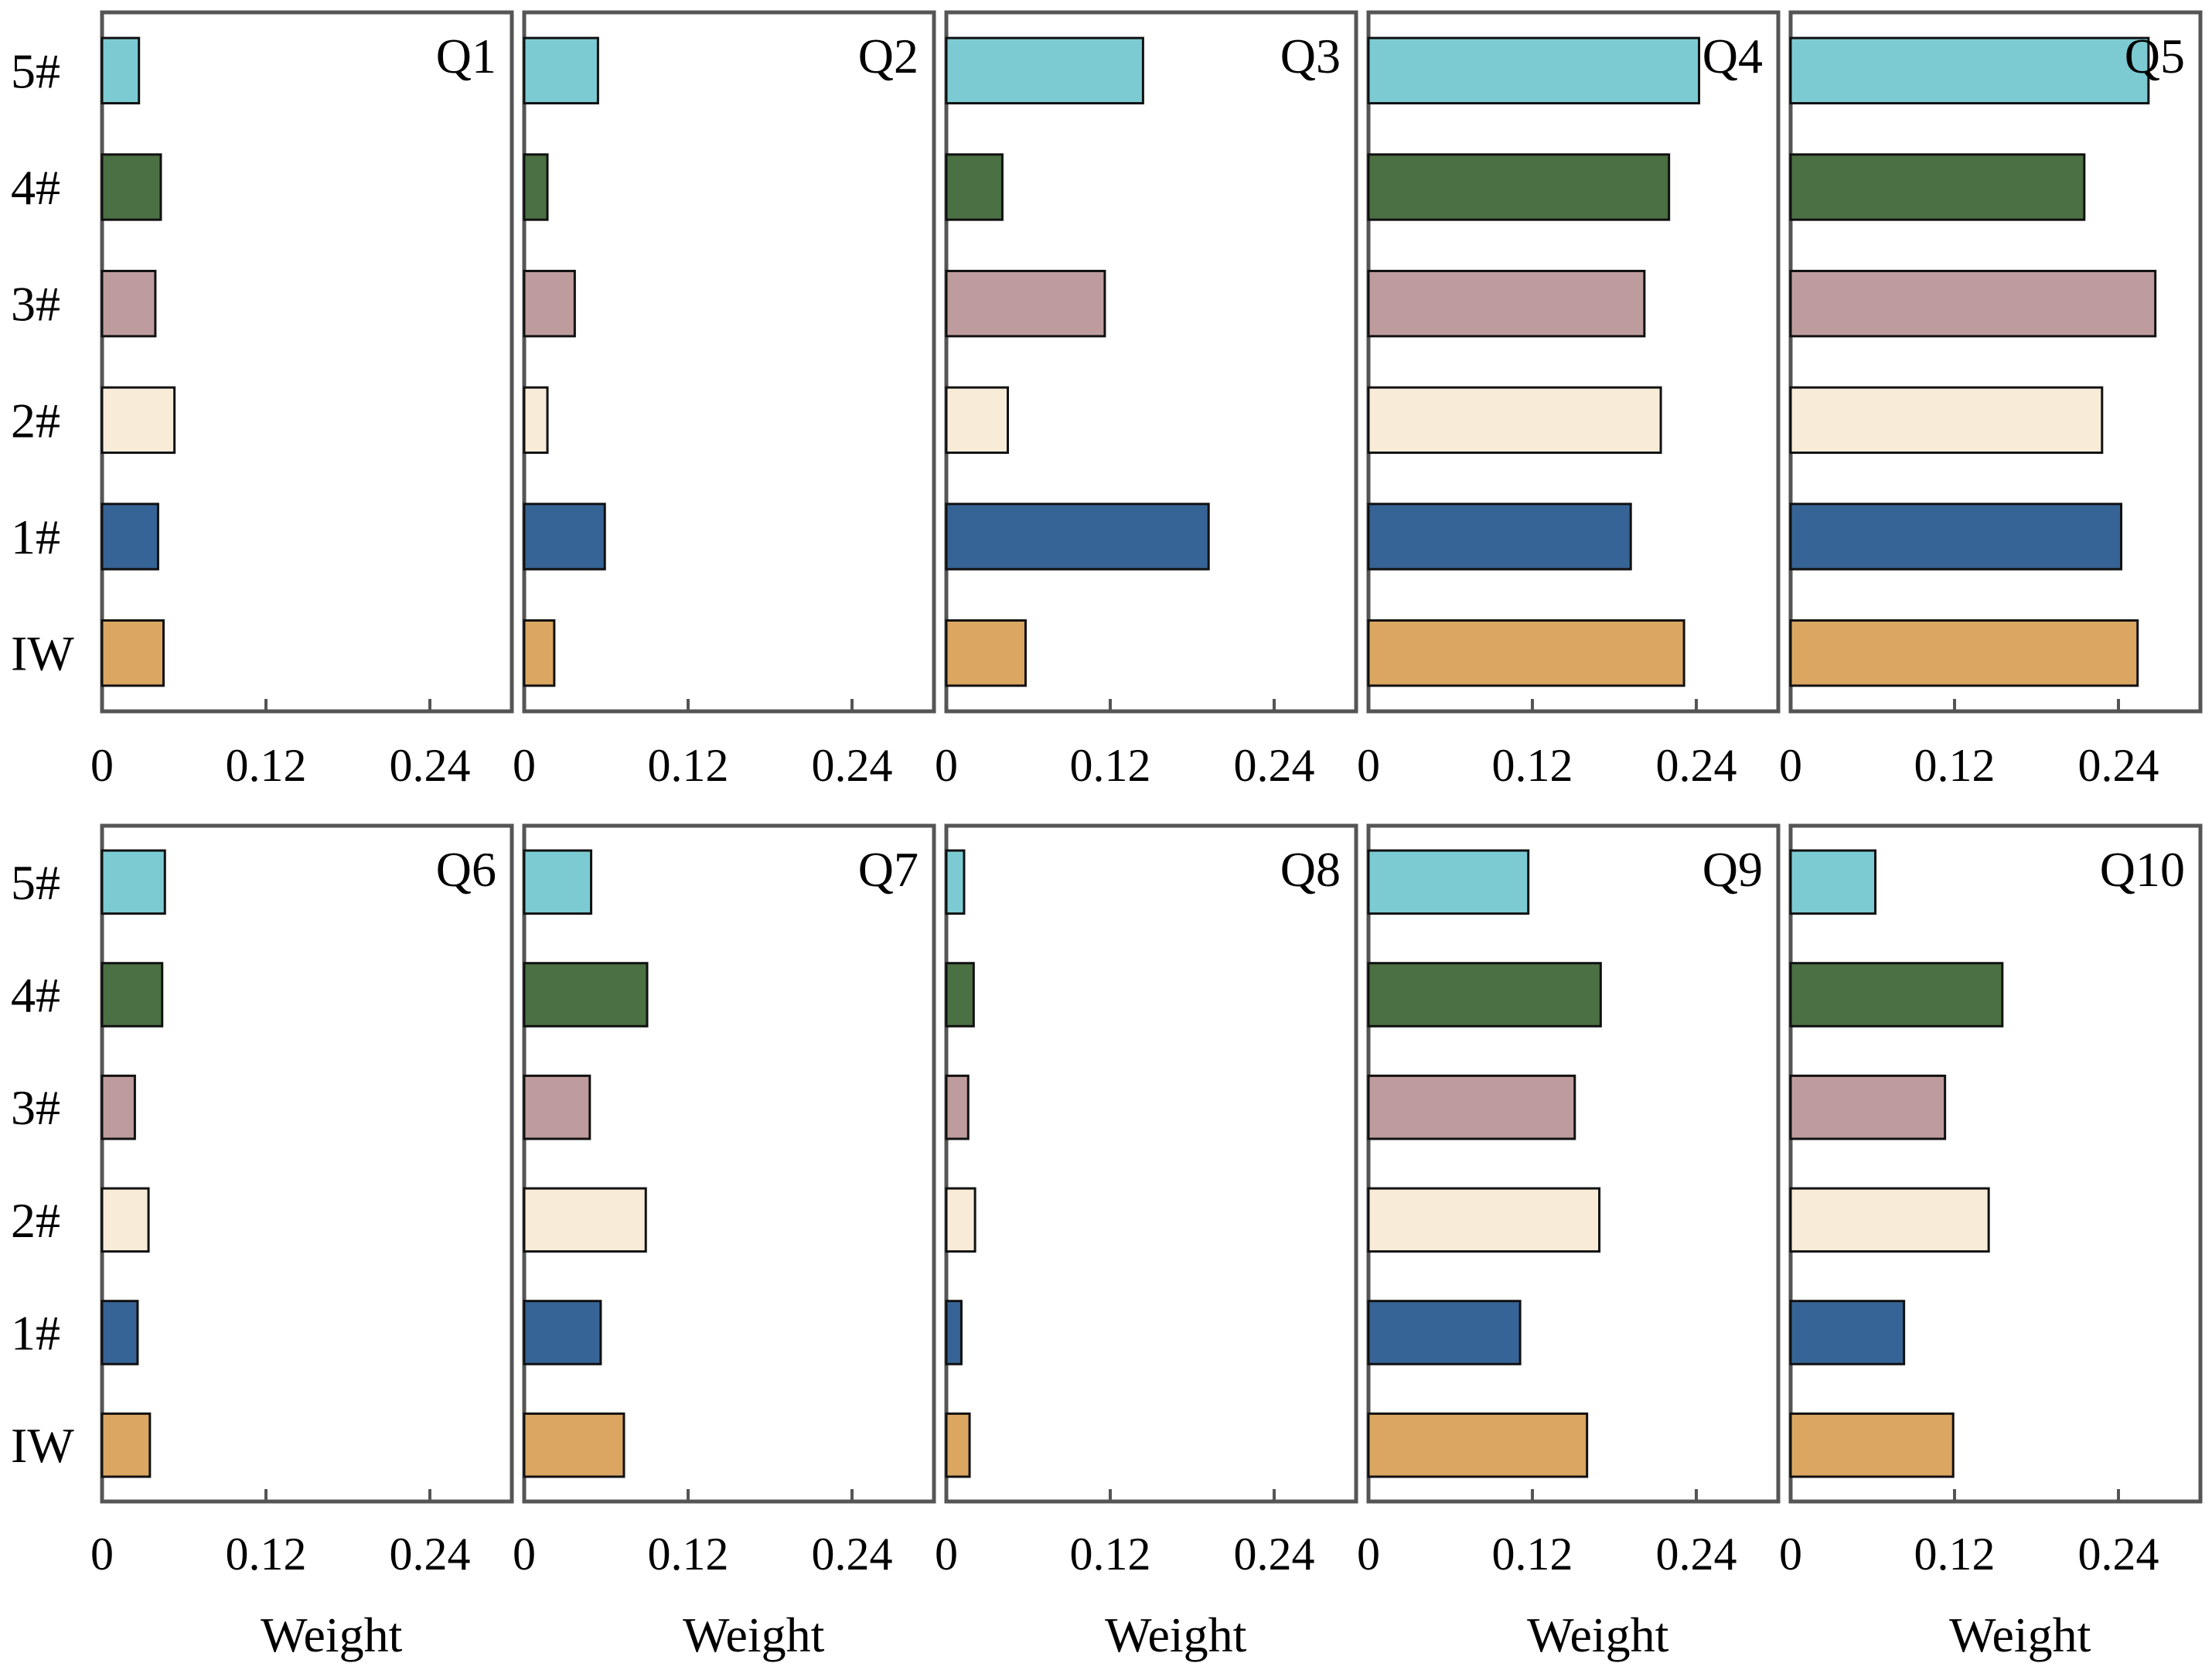 The height and width of the screenshot is (1677, 2212). What do you see at coordinates (1311, 56) in the screenshot?
I see `panel-title-q3: Q3` at bounding box center [1311, 56].